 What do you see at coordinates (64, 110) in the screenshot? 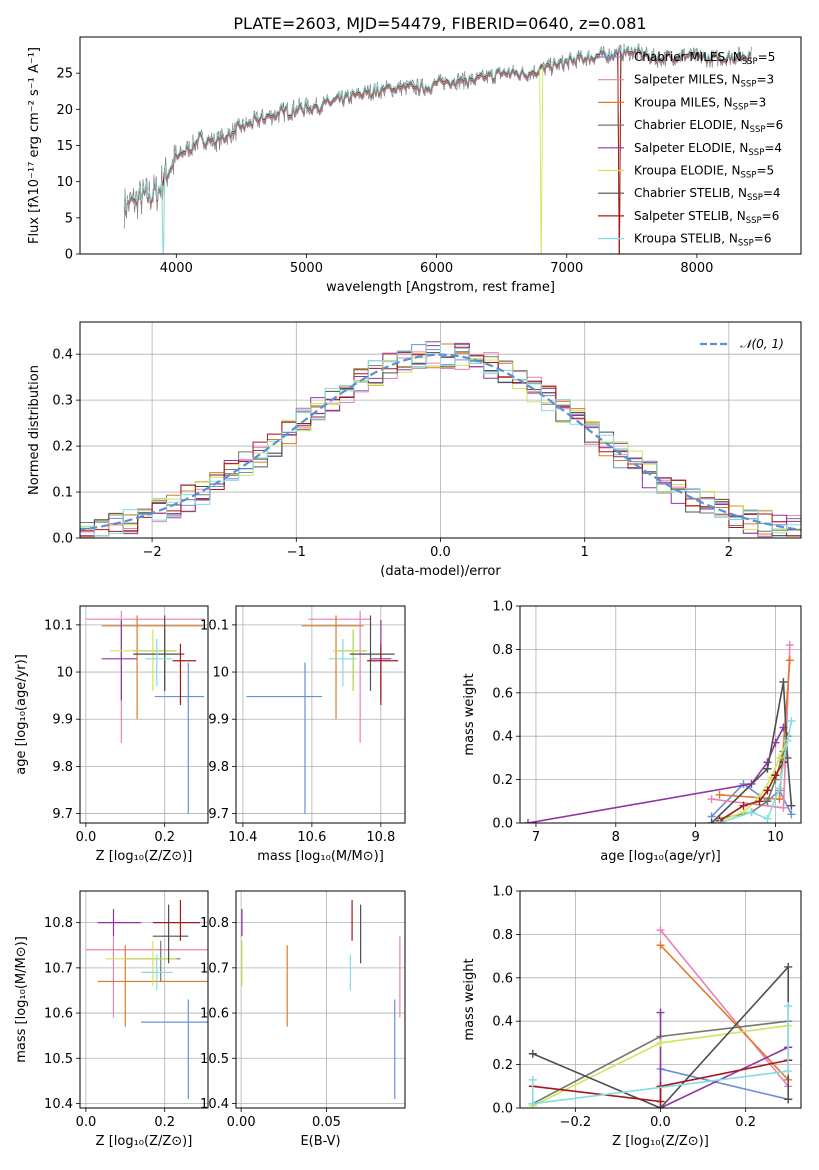
I see `y-tick-label: 20` at bounding box center [64, 110].